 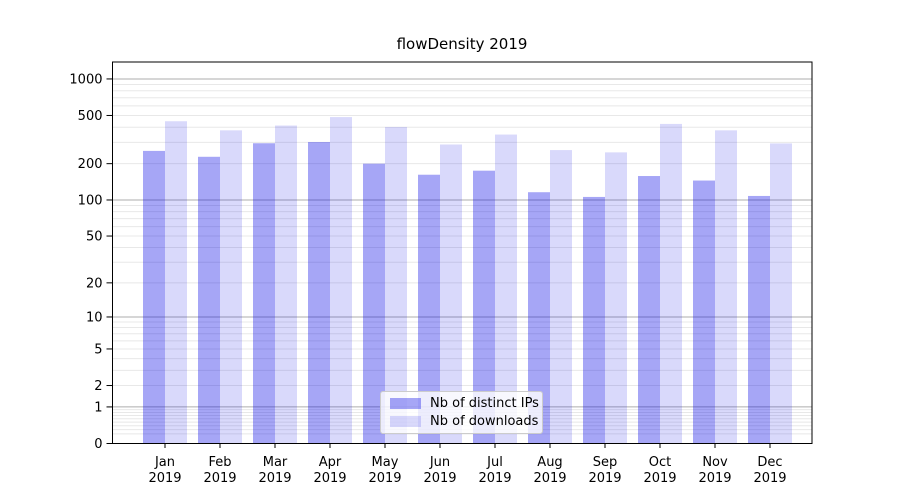 I want to click on legend-item-distinct-ips: Nb of distinct IPs, so click(x=466, y=403).